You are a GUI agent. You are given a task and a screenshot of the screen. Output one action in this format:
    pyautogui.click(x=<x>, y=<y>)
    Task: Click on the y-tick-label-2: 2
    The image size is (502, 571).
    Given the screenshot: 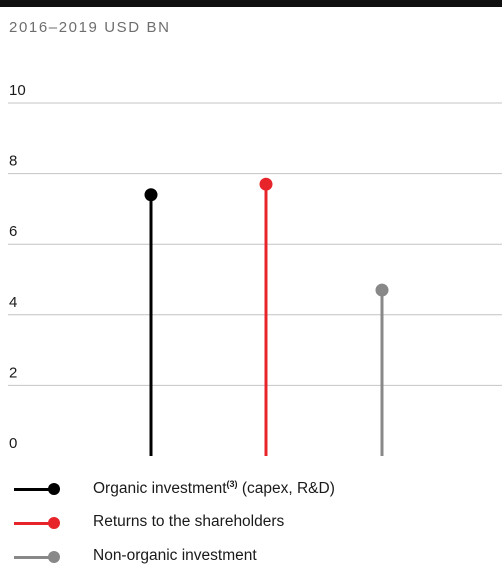 What is the action you would take?
    pyautogui.click(x=13, y=372)
    